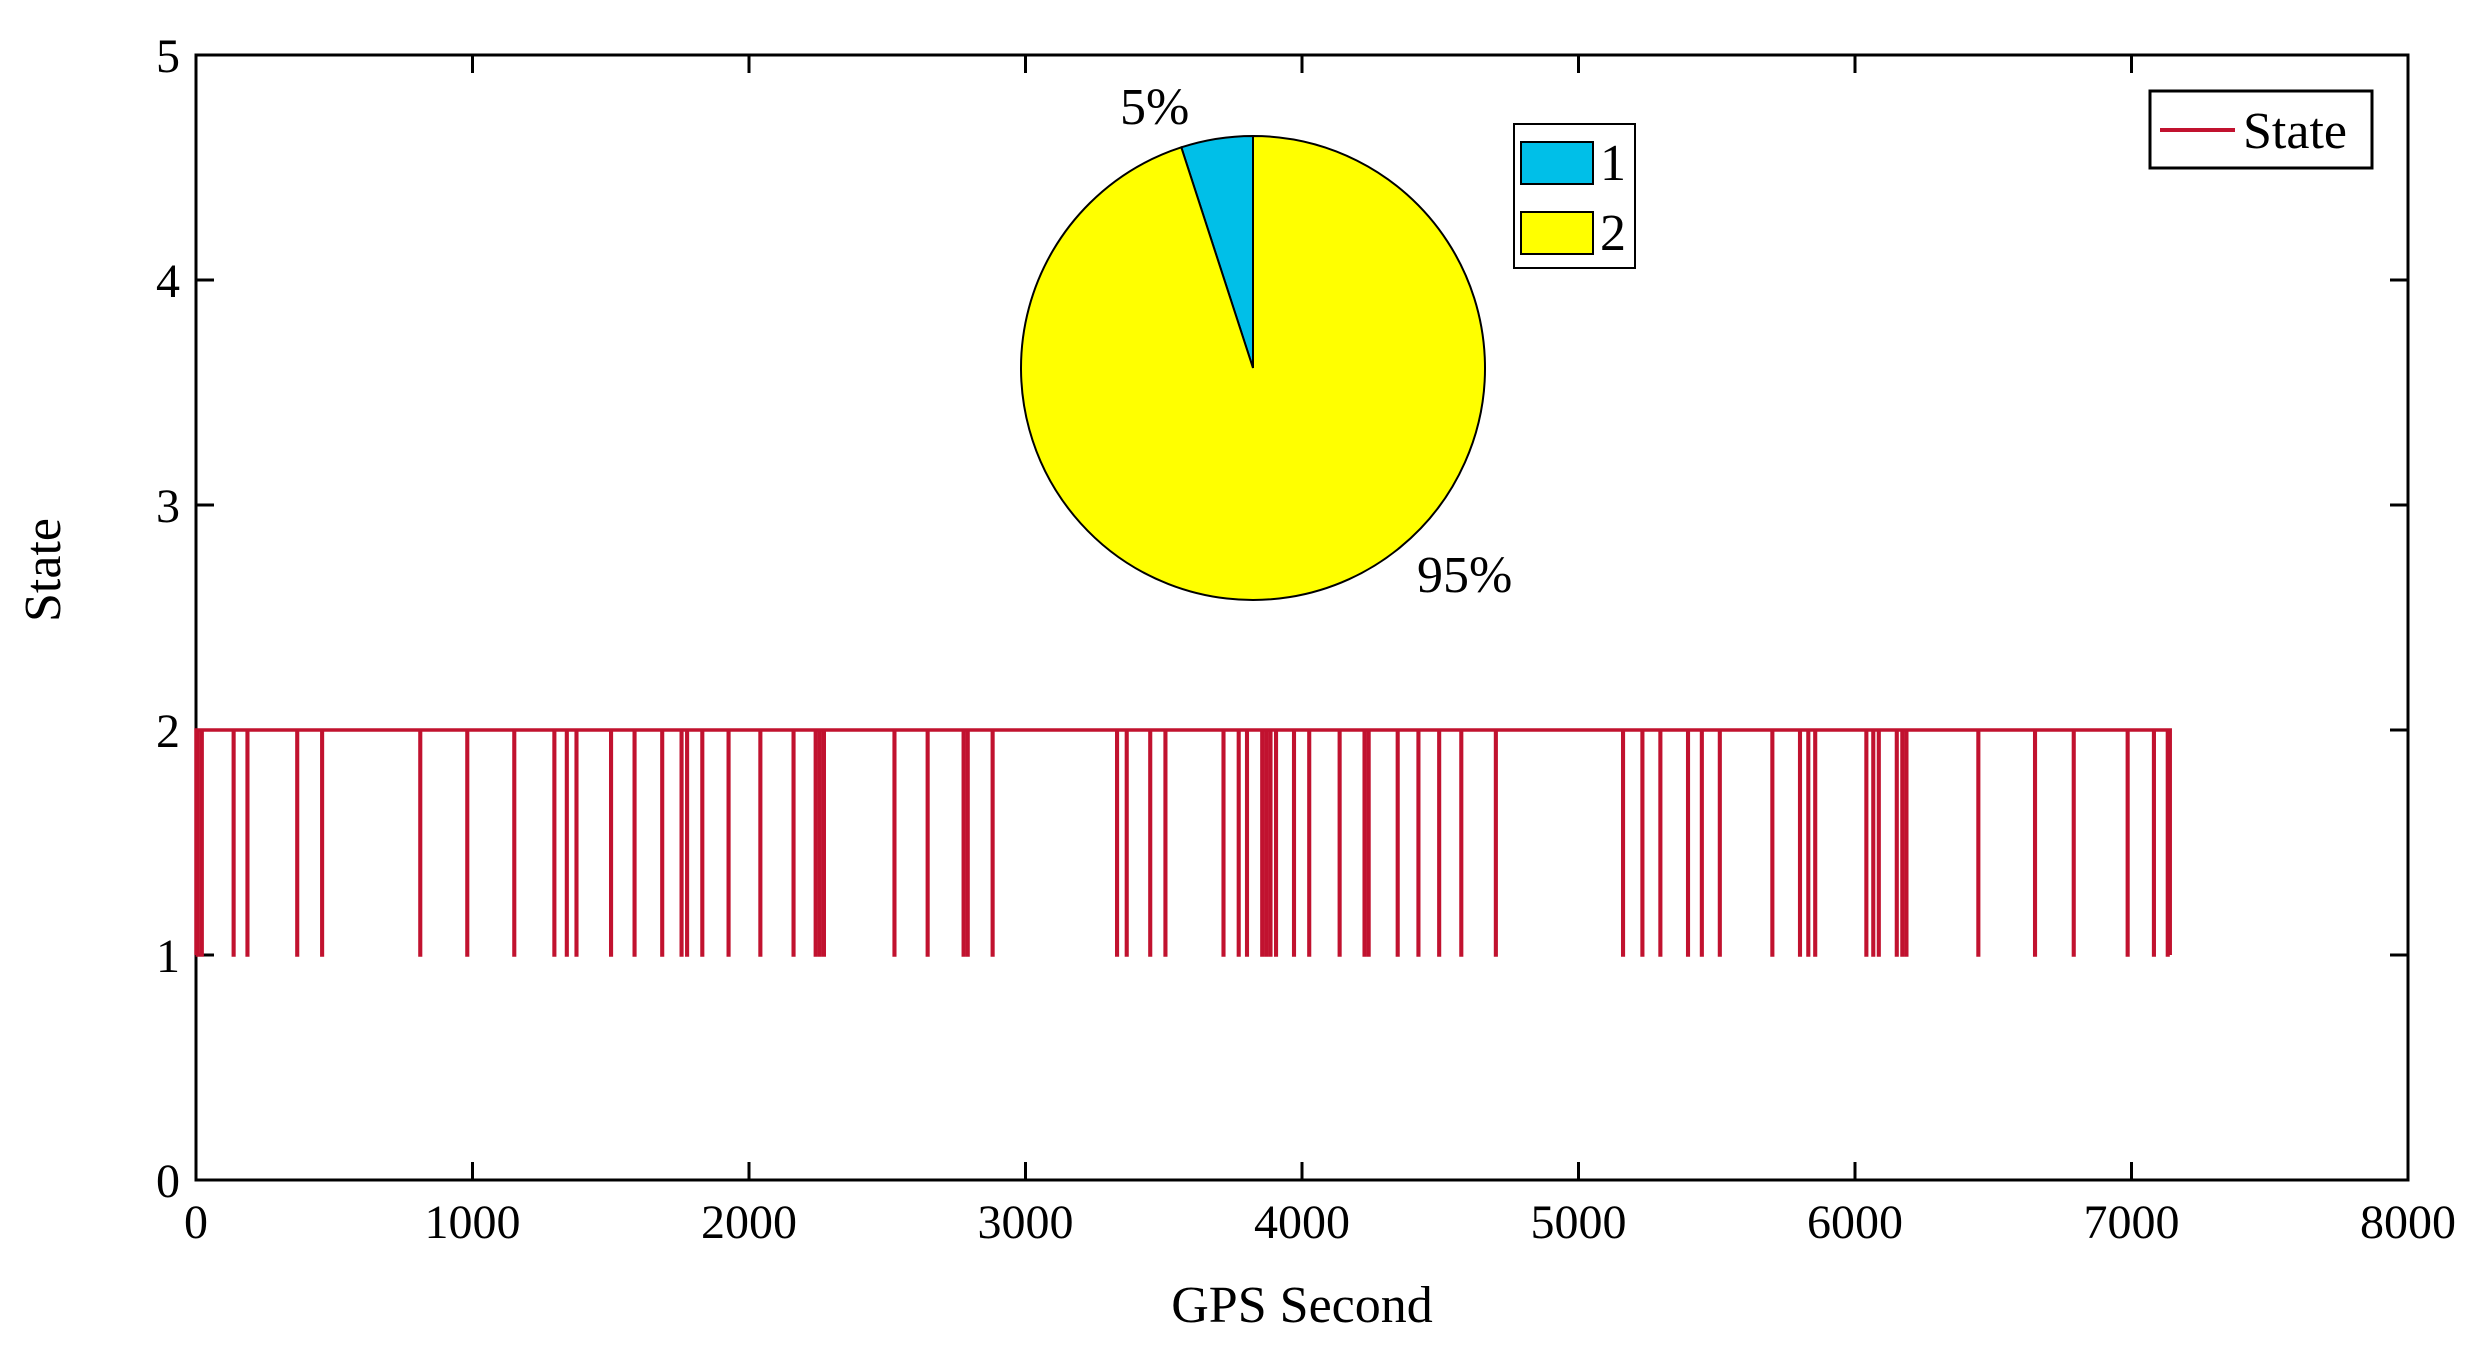 The height and width of the screenshot is (1350, 2477). Describe the element at coordinates (1302, 1222) in the screenshot. I see `x-tick-label: 4000` at that location.